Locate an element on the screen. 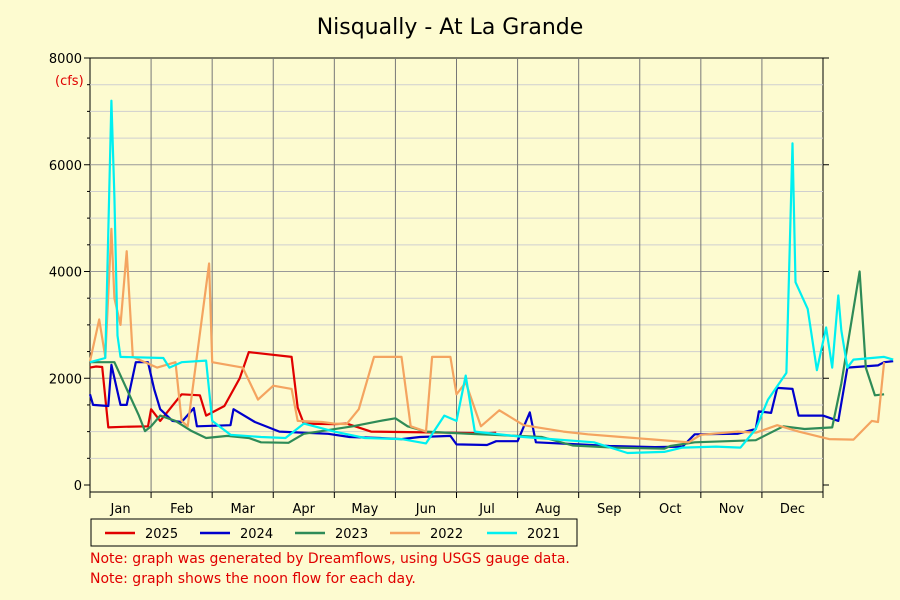 Image resolution: width=900 pixels, height=600 pixels. legend-label-2022: 2022 is located at coordinates (446, 534).